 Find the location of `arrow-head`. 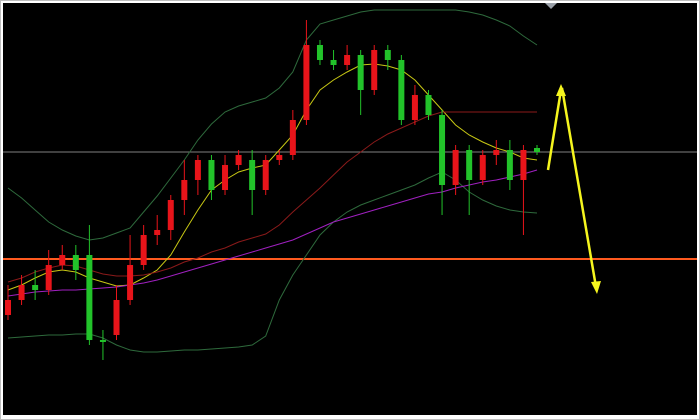

arrow-head is located at coordinates (596, 287).